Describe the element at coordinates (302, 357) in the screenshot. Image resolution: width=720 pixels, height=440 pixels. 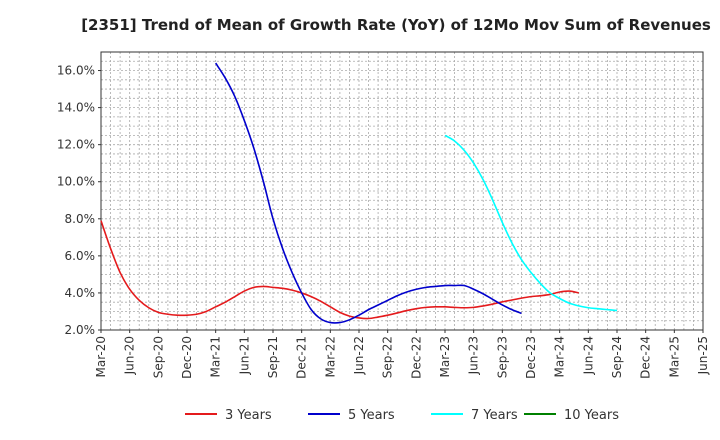
I see `x-tick-label: Dec-21` at that location.